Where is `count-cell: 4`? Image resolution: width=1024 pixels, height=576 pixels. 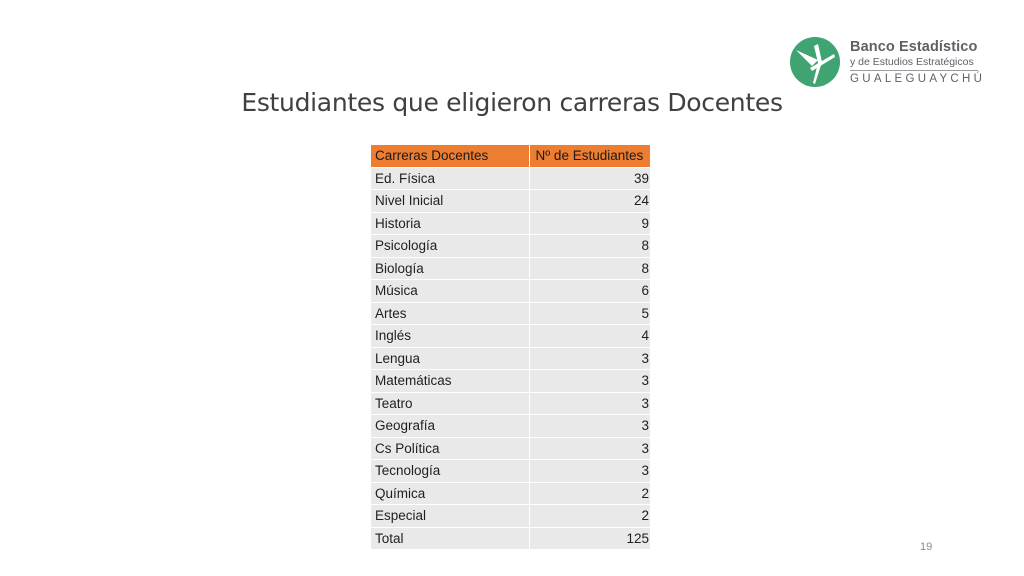
count-cell: 4 is located at coordinates (589, 336).